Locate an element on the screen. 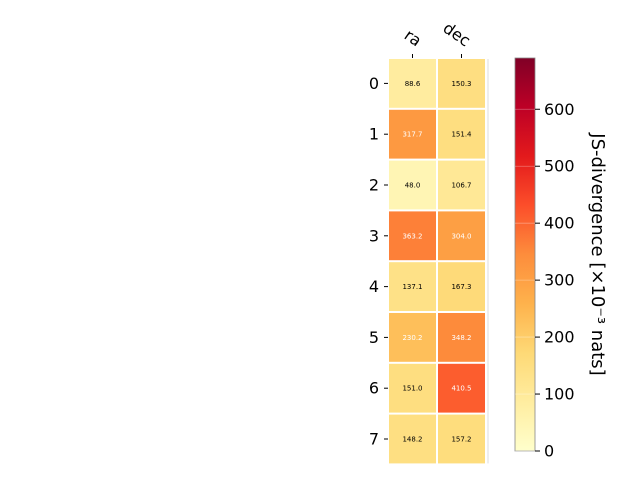 The image size is (640, 480). colorbar-label: JS-divergence [×10⁻³ nats] is located at coordinates (597, 253).